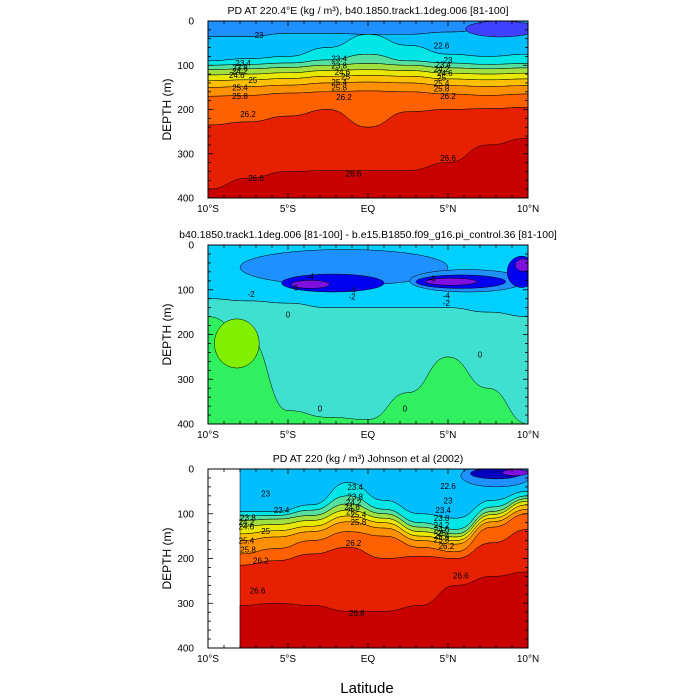 The height and width of the screenshot is (700, 700). What do you see at coordinates (366, 688) in the screenshot?
I see `x-axis-label: Latitude` at bounding box center [366, 688].